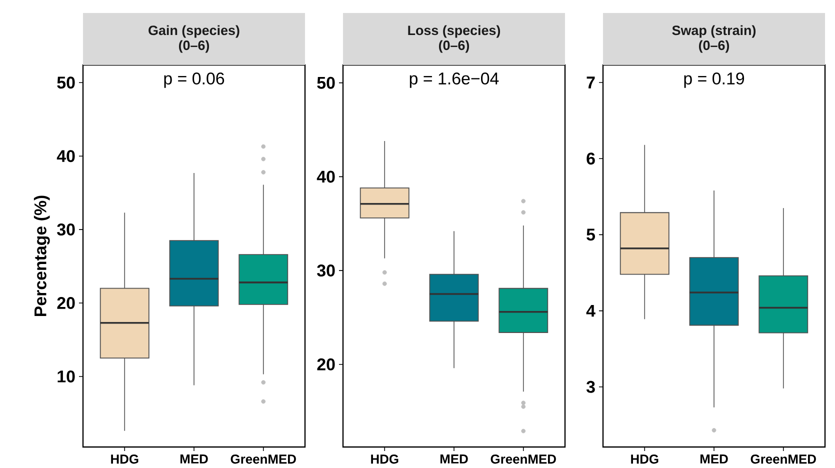  What do you see at coordinates (42, 256) in the screenshot?
I see `y-axis-title: Percentage (%)` at bounding box center [42, 256].